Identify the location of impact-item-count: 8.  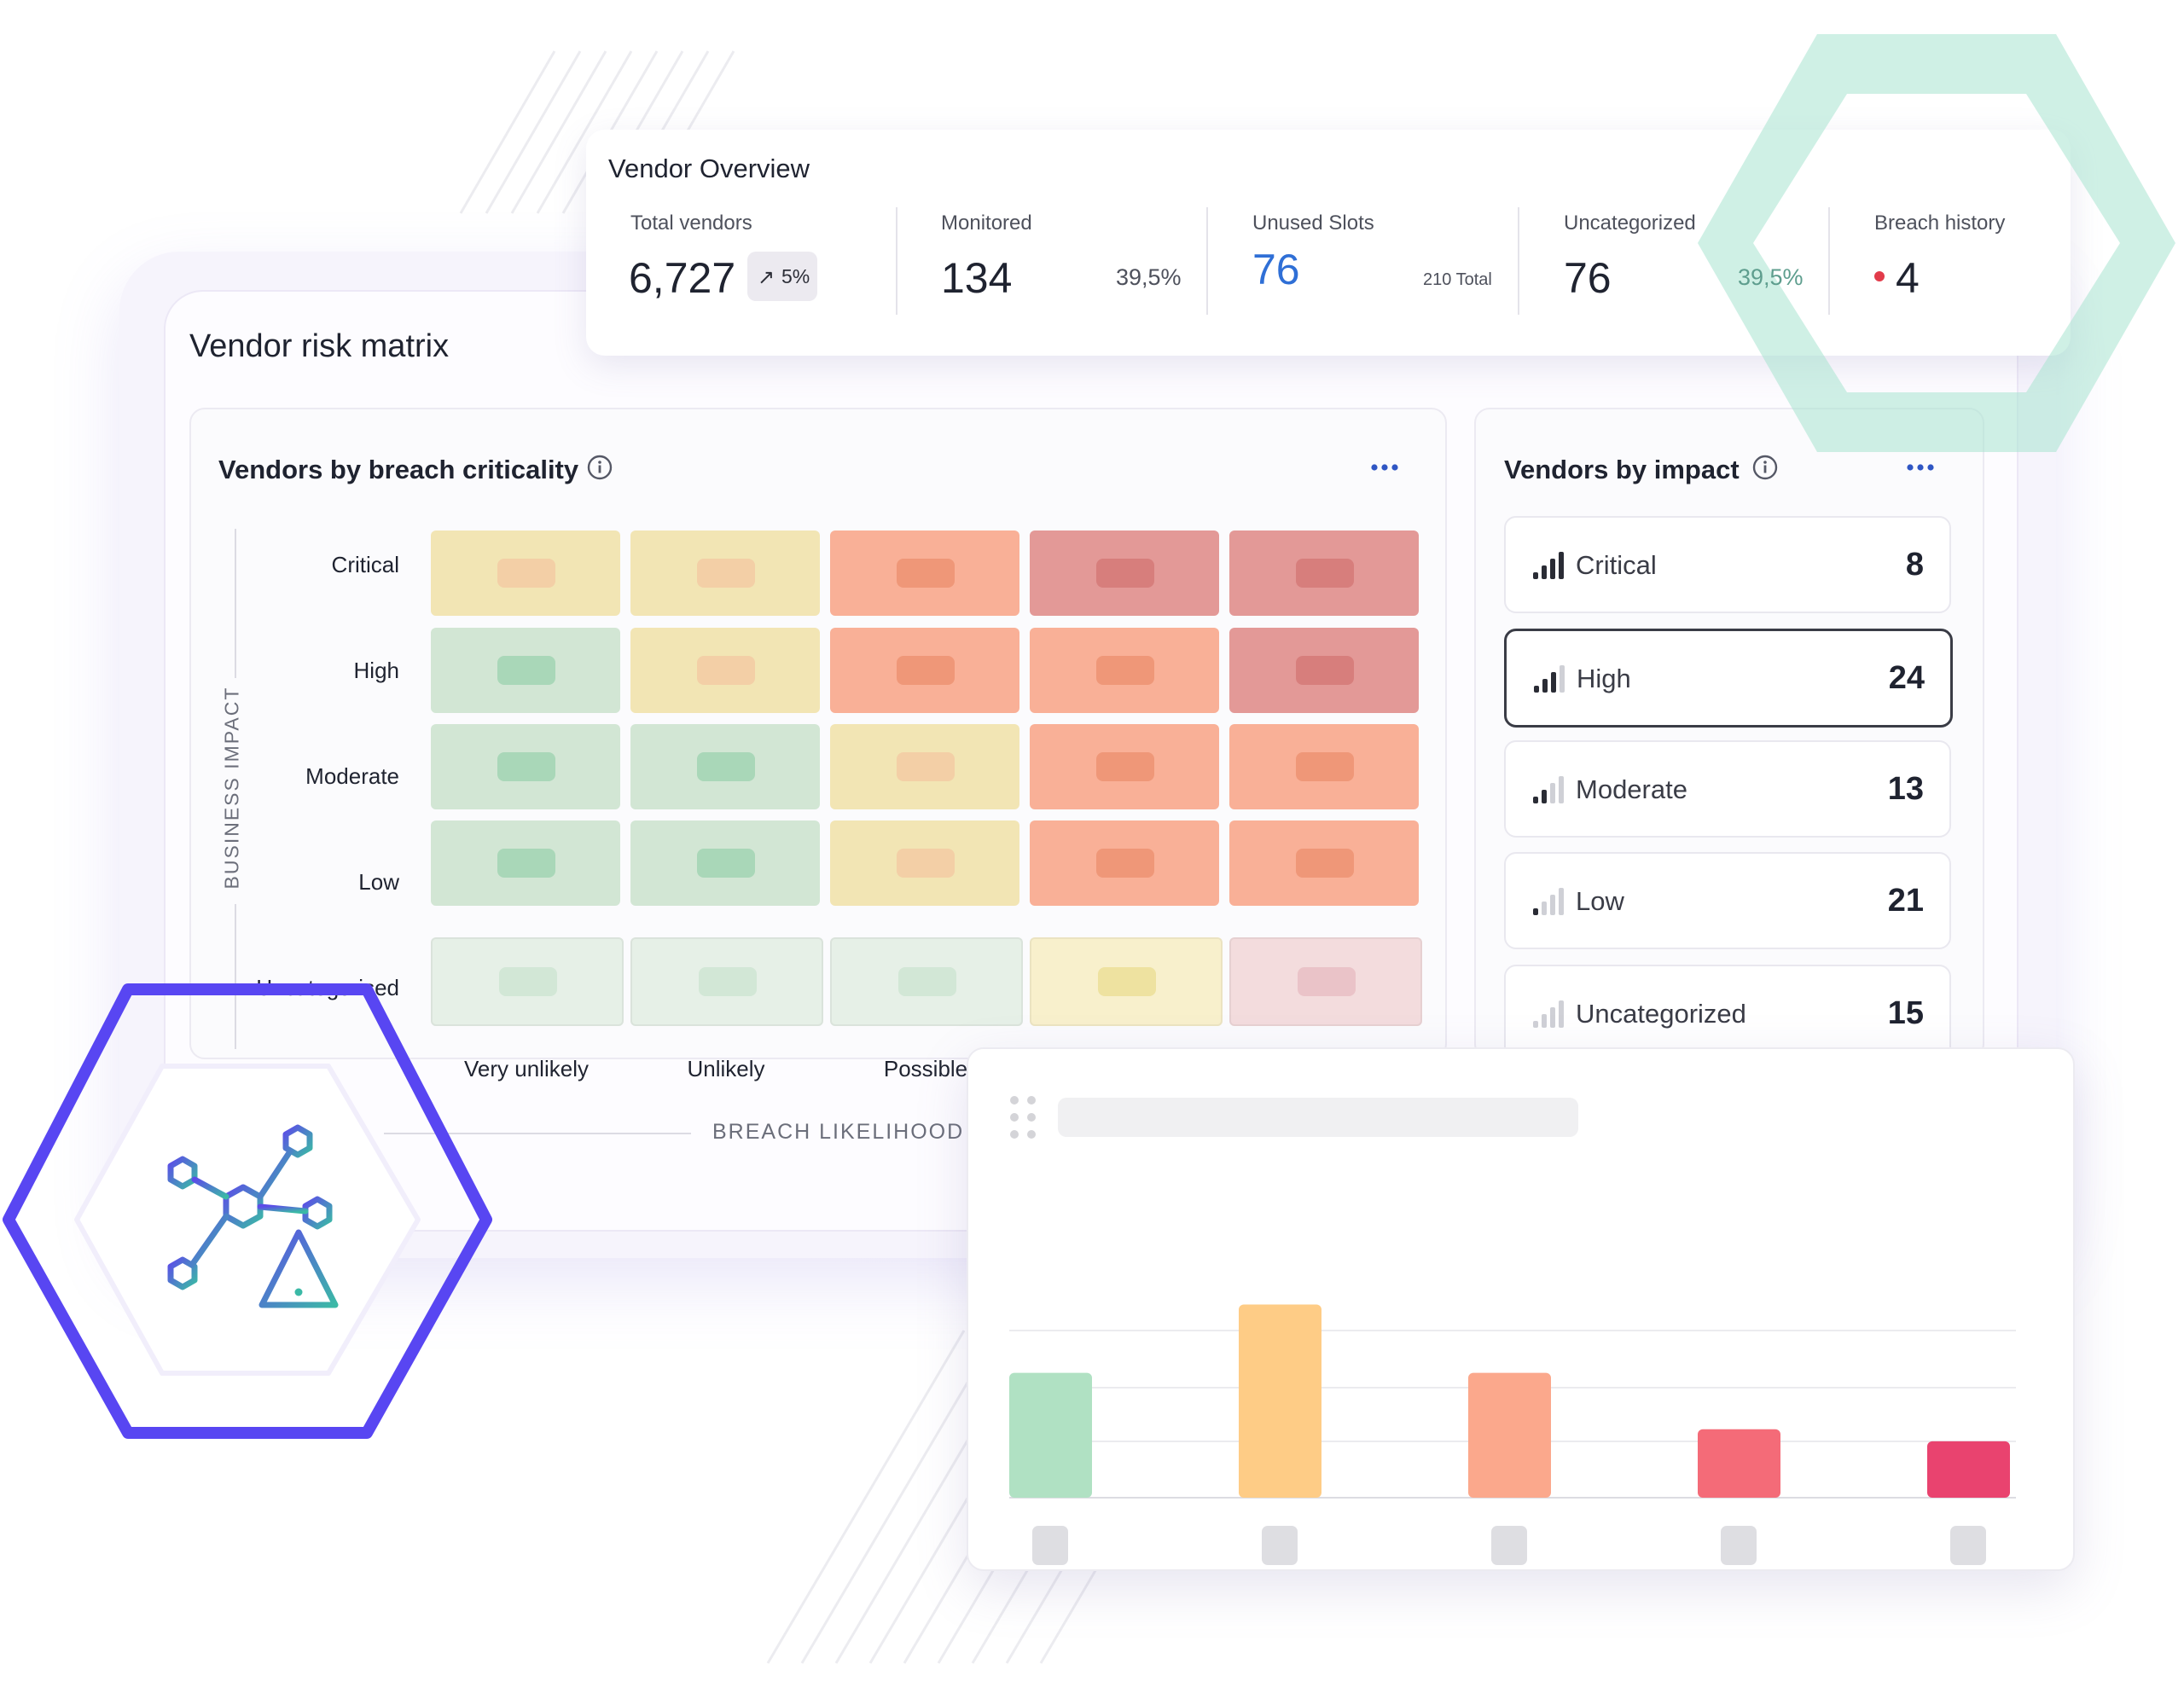
(1915, 565).